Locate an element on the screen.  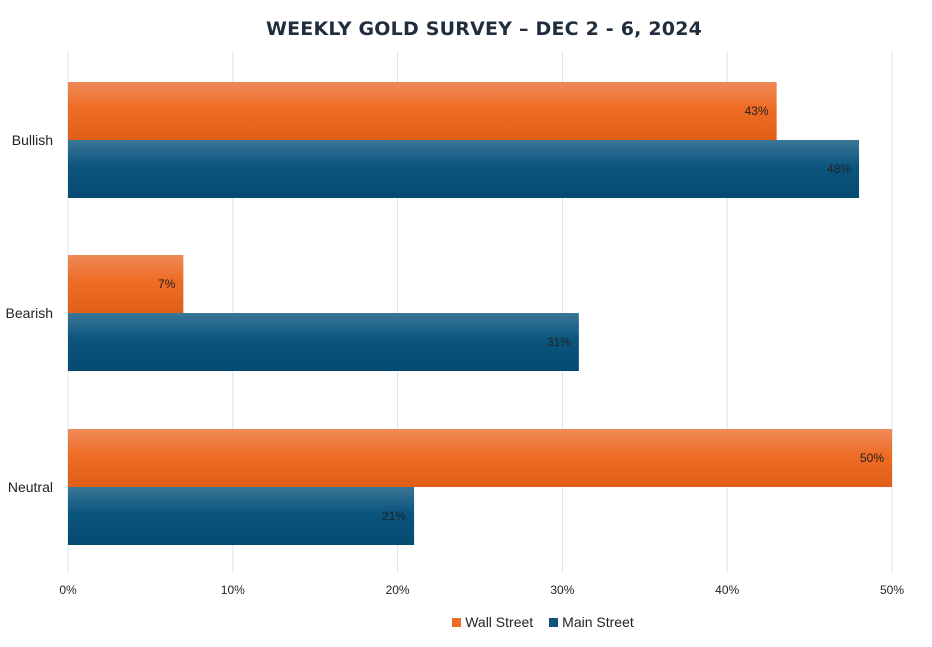
x-tick-label: 0% is located at coordinates (68, 590).